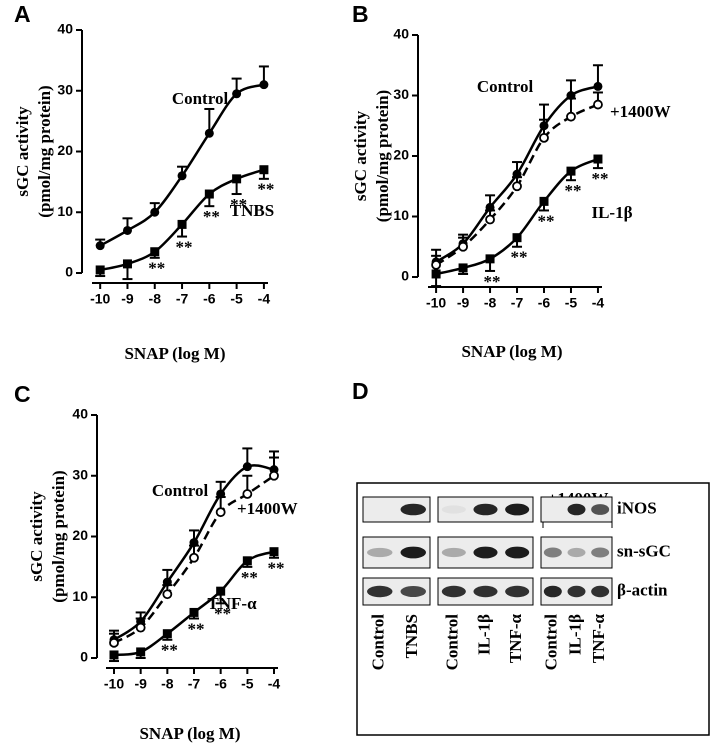 This screenshot has height=743, width=714. Describe the element at coordinates (247, 684) in the screenshot. I see `x-tick-label: -5` at that location.